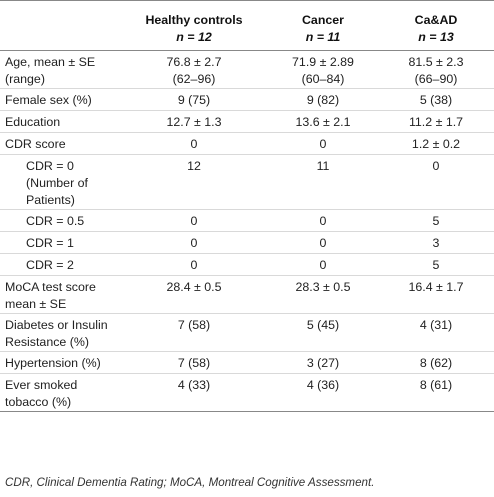 This screenshot has height=497, width=494. What do you see at coordinates (436, 294) in the screenshot?
I see `cell-value: 16.4 ± 1.7` at bounding box center [436, 294].